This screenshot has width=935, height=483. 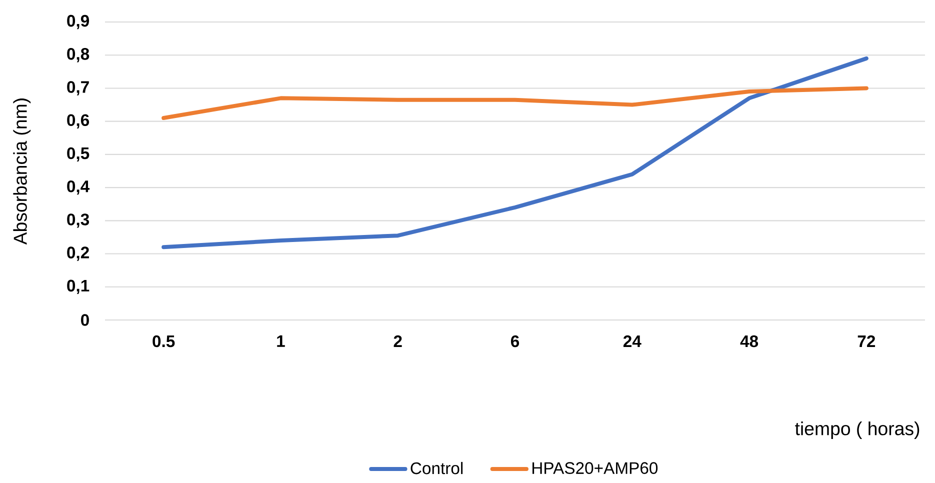 What do you see at coordinates (515, 103) in the screenshot?
I see `line-series` at bounding box center [515, 103].